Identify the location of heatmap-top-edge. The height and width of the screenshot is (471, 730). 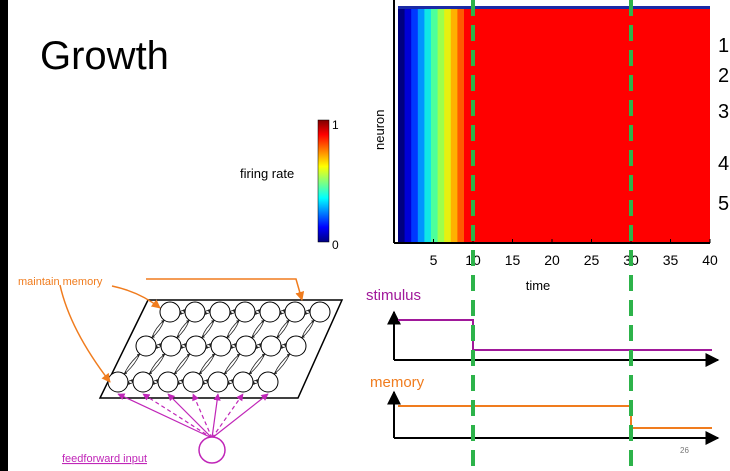
(554, 7).